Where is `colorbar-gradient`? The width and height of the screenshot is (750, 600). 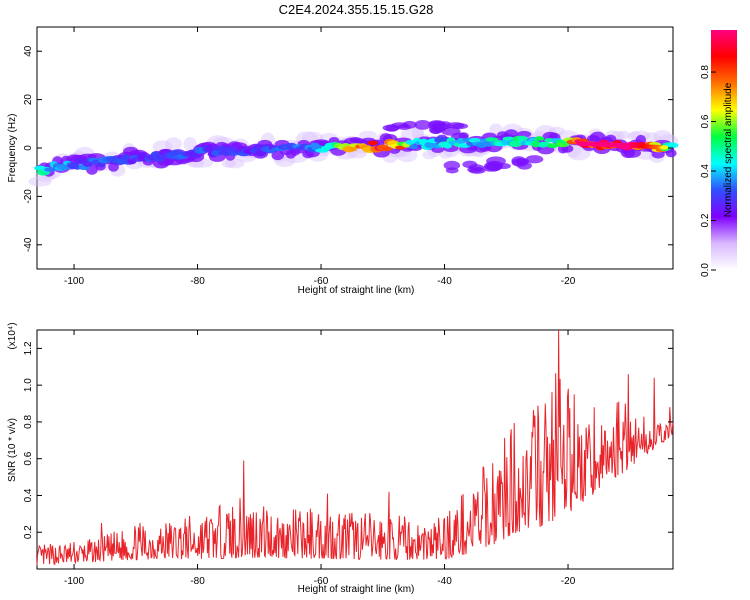 colorbar-gradient is located at coordinates (724, 150).